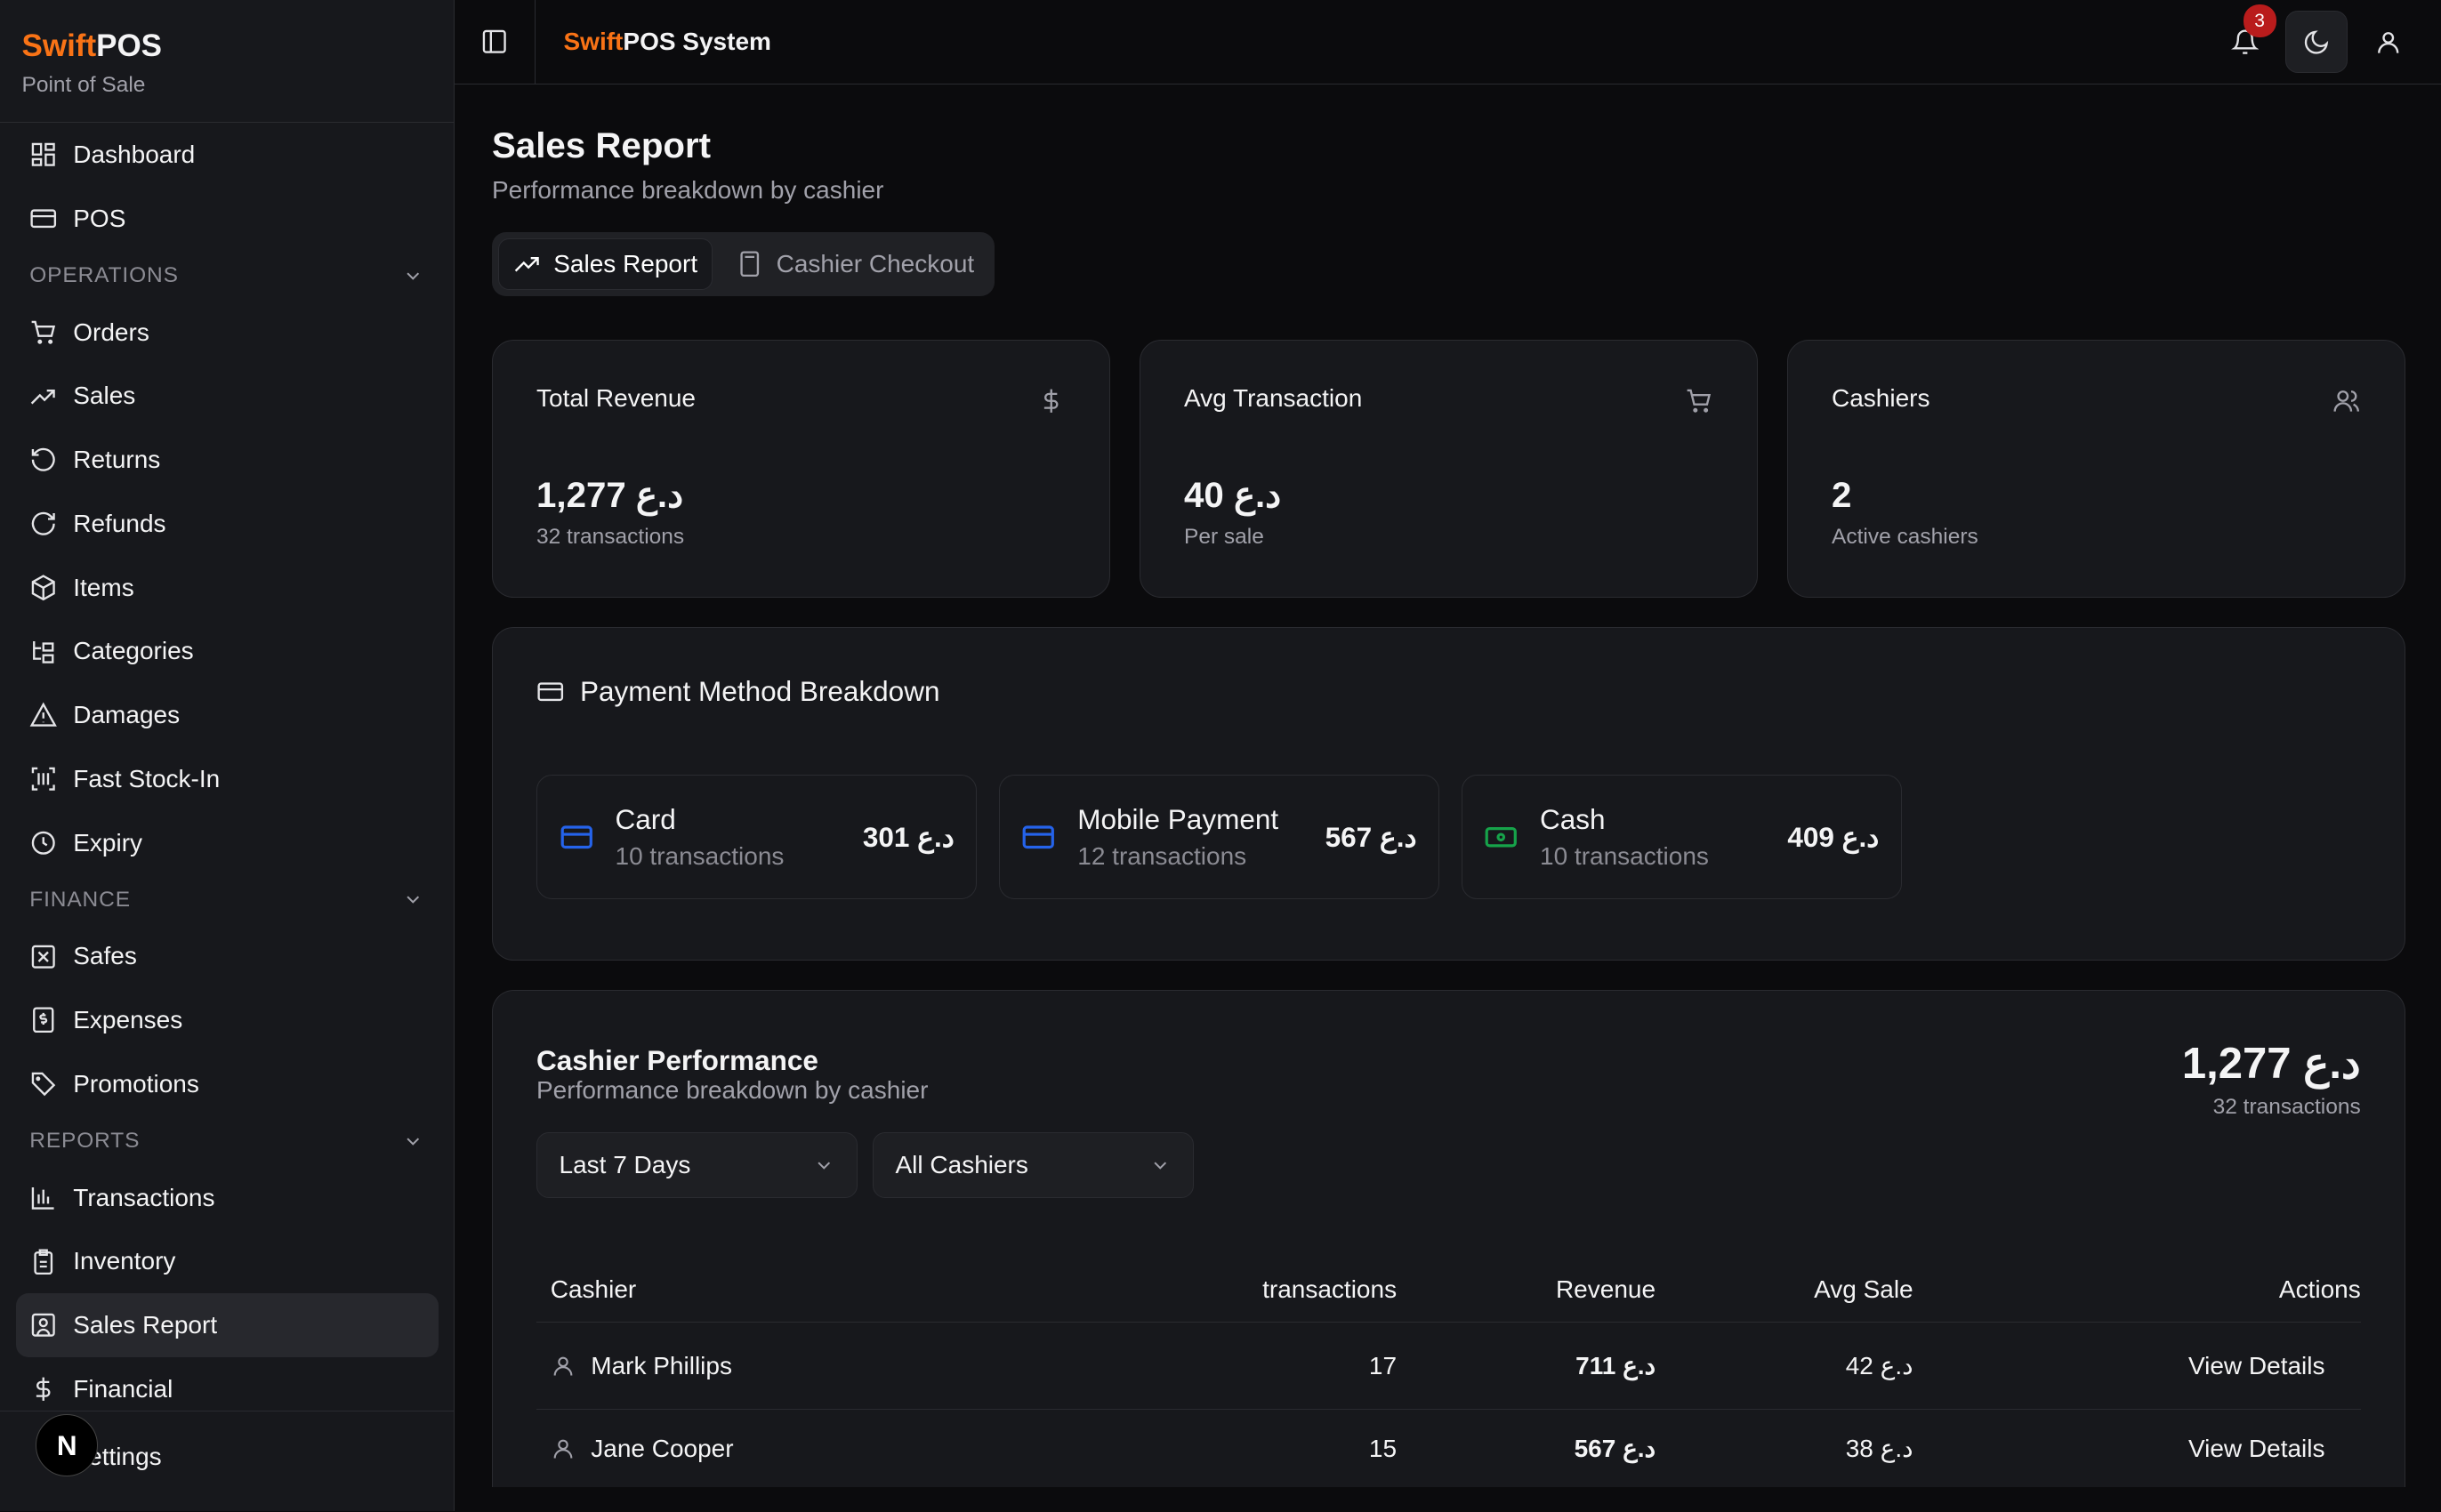 This screenshot has width=2441, height=1512. What do you see at coordinates (227, 1084) in the screenshot?
I see `sidebar-item-promotions: Promotions` at bounding box center [227, 1084].